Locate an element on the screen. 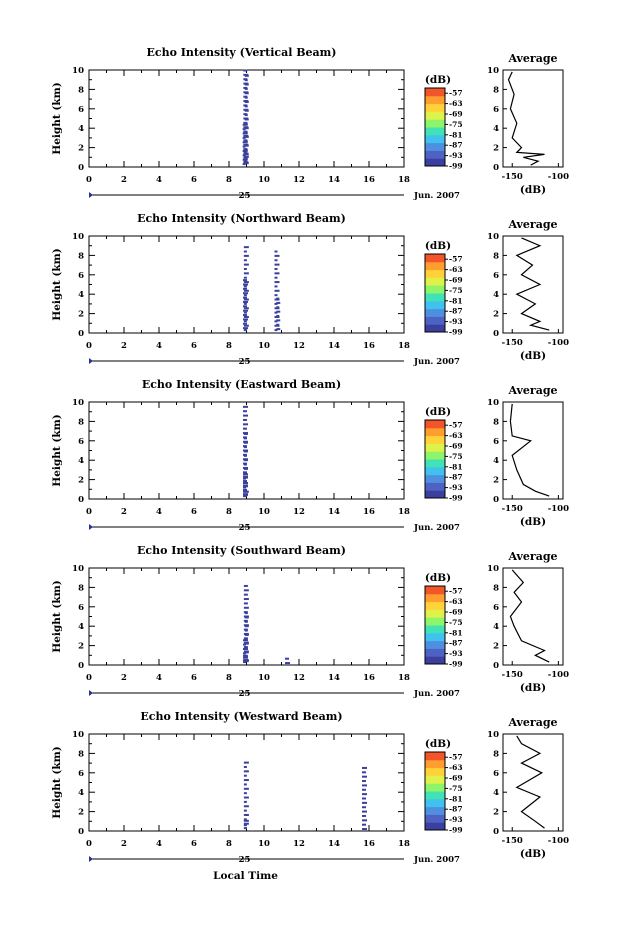 This screenshot has height=929, width=621. colorbar-tick-label: -93 is located at coordinates (456, 819).